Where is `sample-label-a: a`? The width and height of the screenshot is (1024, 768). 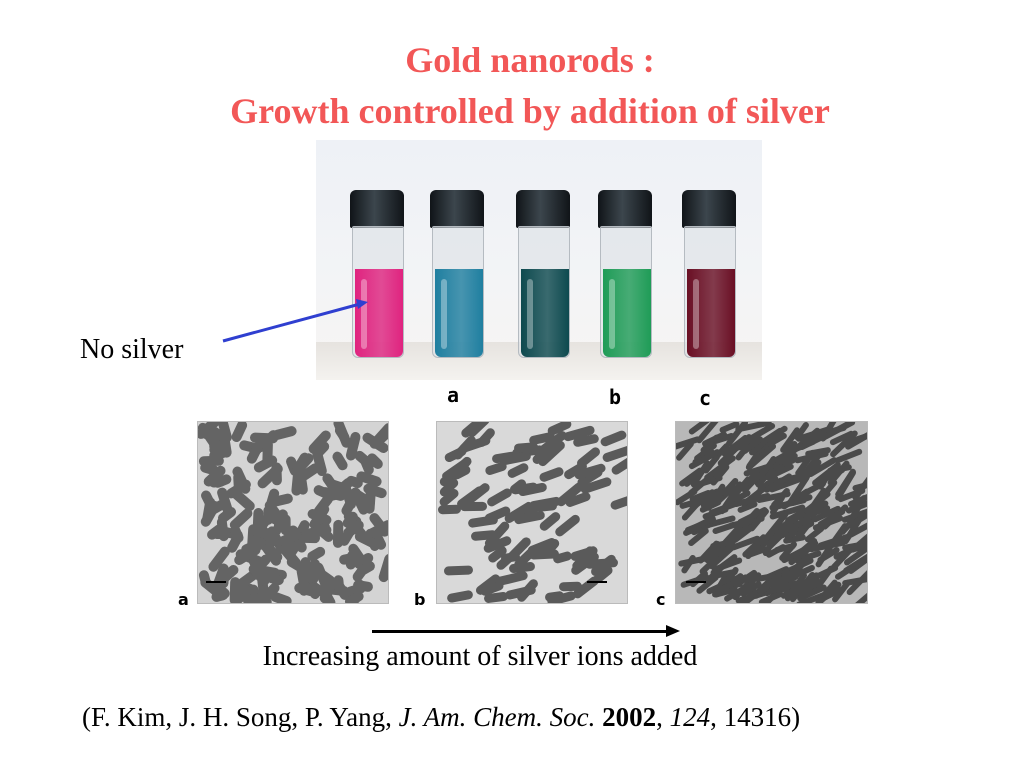
sample-label-a: a is located at coordinates (453, 395).